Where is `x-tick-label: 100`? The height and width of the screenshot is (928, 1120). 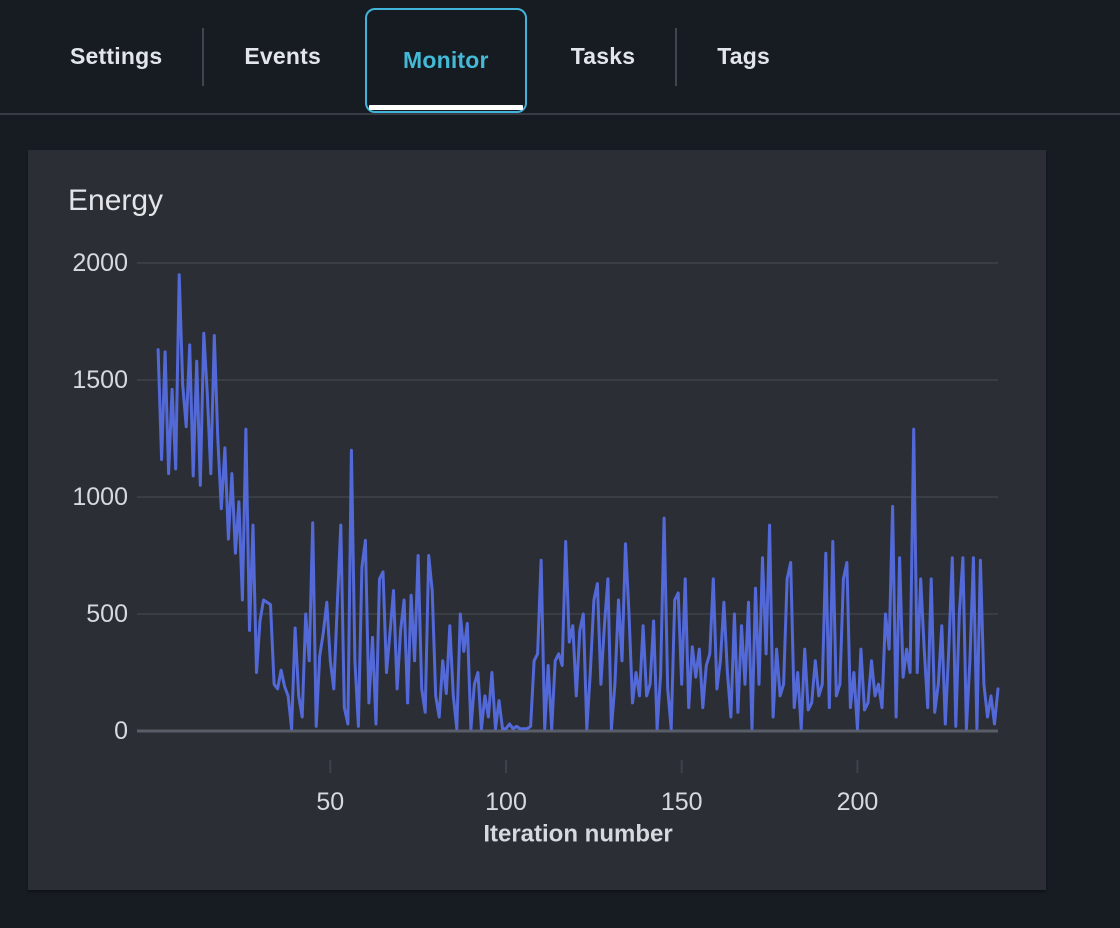 x-tick-label: 100 is located at coordinates (506, 802).